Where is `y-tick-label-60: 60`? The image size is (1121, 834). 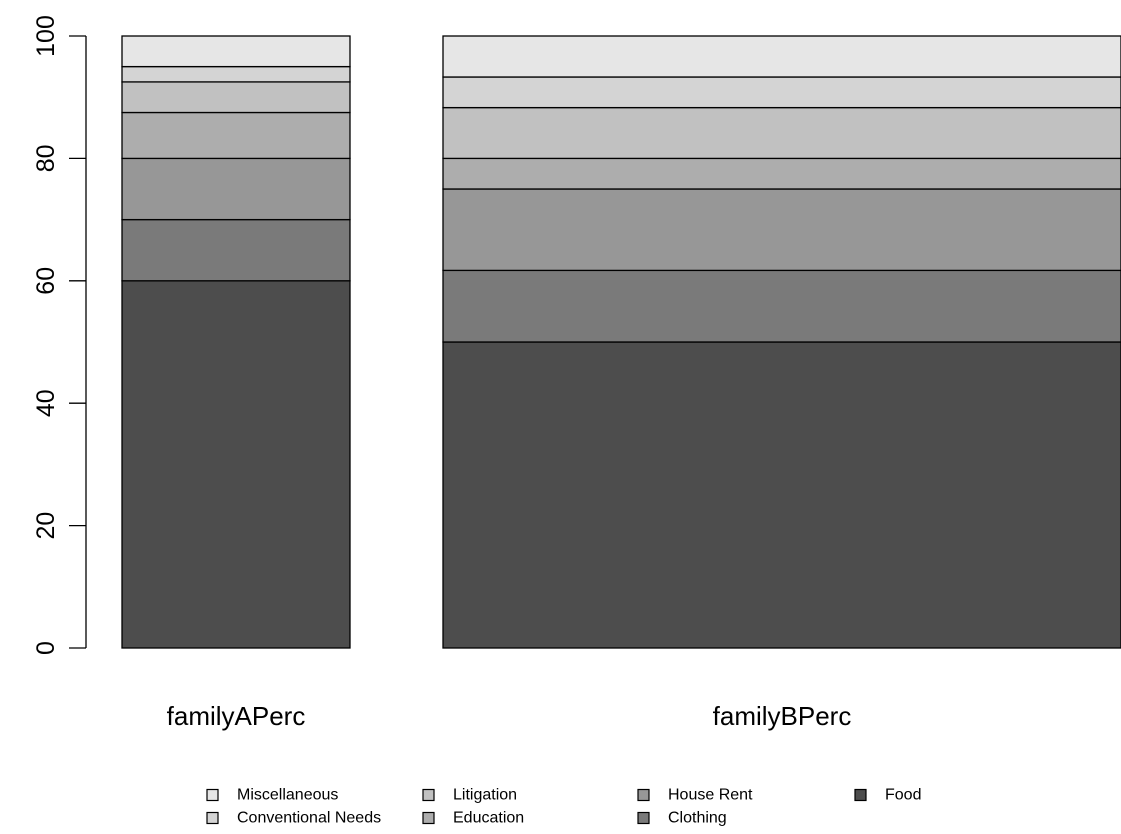 y-tick-label-60: 60 is located at coordinates (46, 281).